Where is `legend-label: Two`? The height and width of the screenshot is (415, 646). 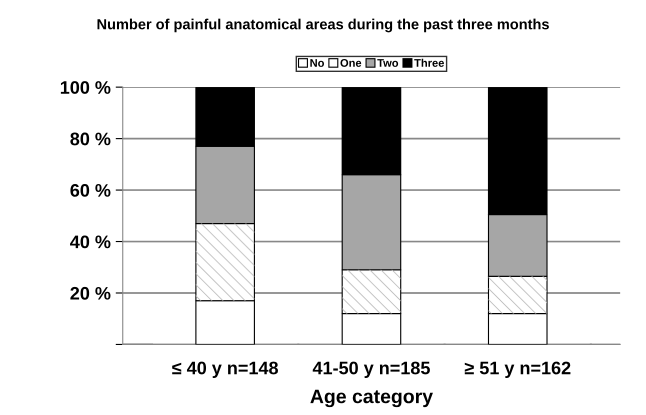
legend-label: Two is located at coordinates (387, 63).